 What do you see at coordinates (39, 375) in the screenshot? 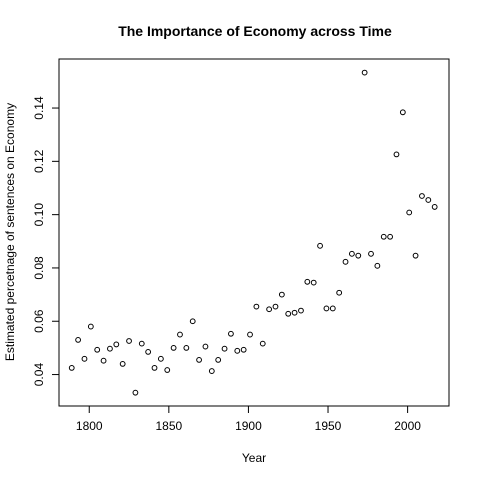
I see `y-tick-label: 0.04` at bounding box center [39, 375].